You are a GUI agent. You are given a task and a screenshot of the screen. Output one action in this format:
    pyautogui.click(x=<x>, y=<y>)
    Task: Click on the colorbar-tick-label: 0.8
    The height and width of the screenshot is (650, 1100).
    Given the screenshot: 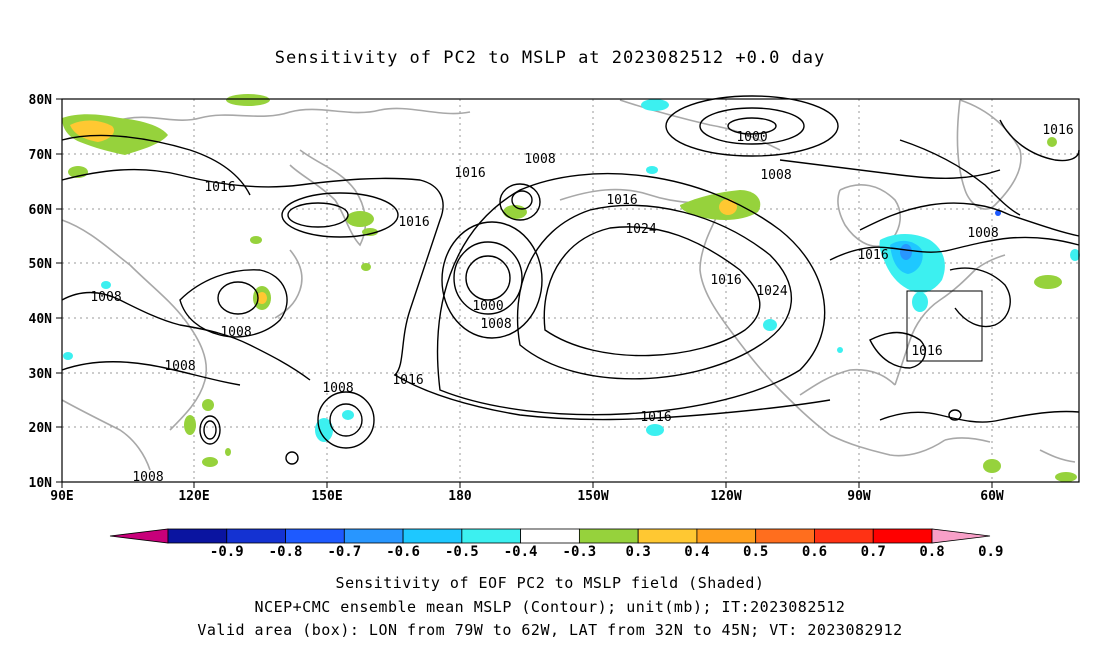 What is the action you would take?
    pyautogui.click(x=931, y=552)
    